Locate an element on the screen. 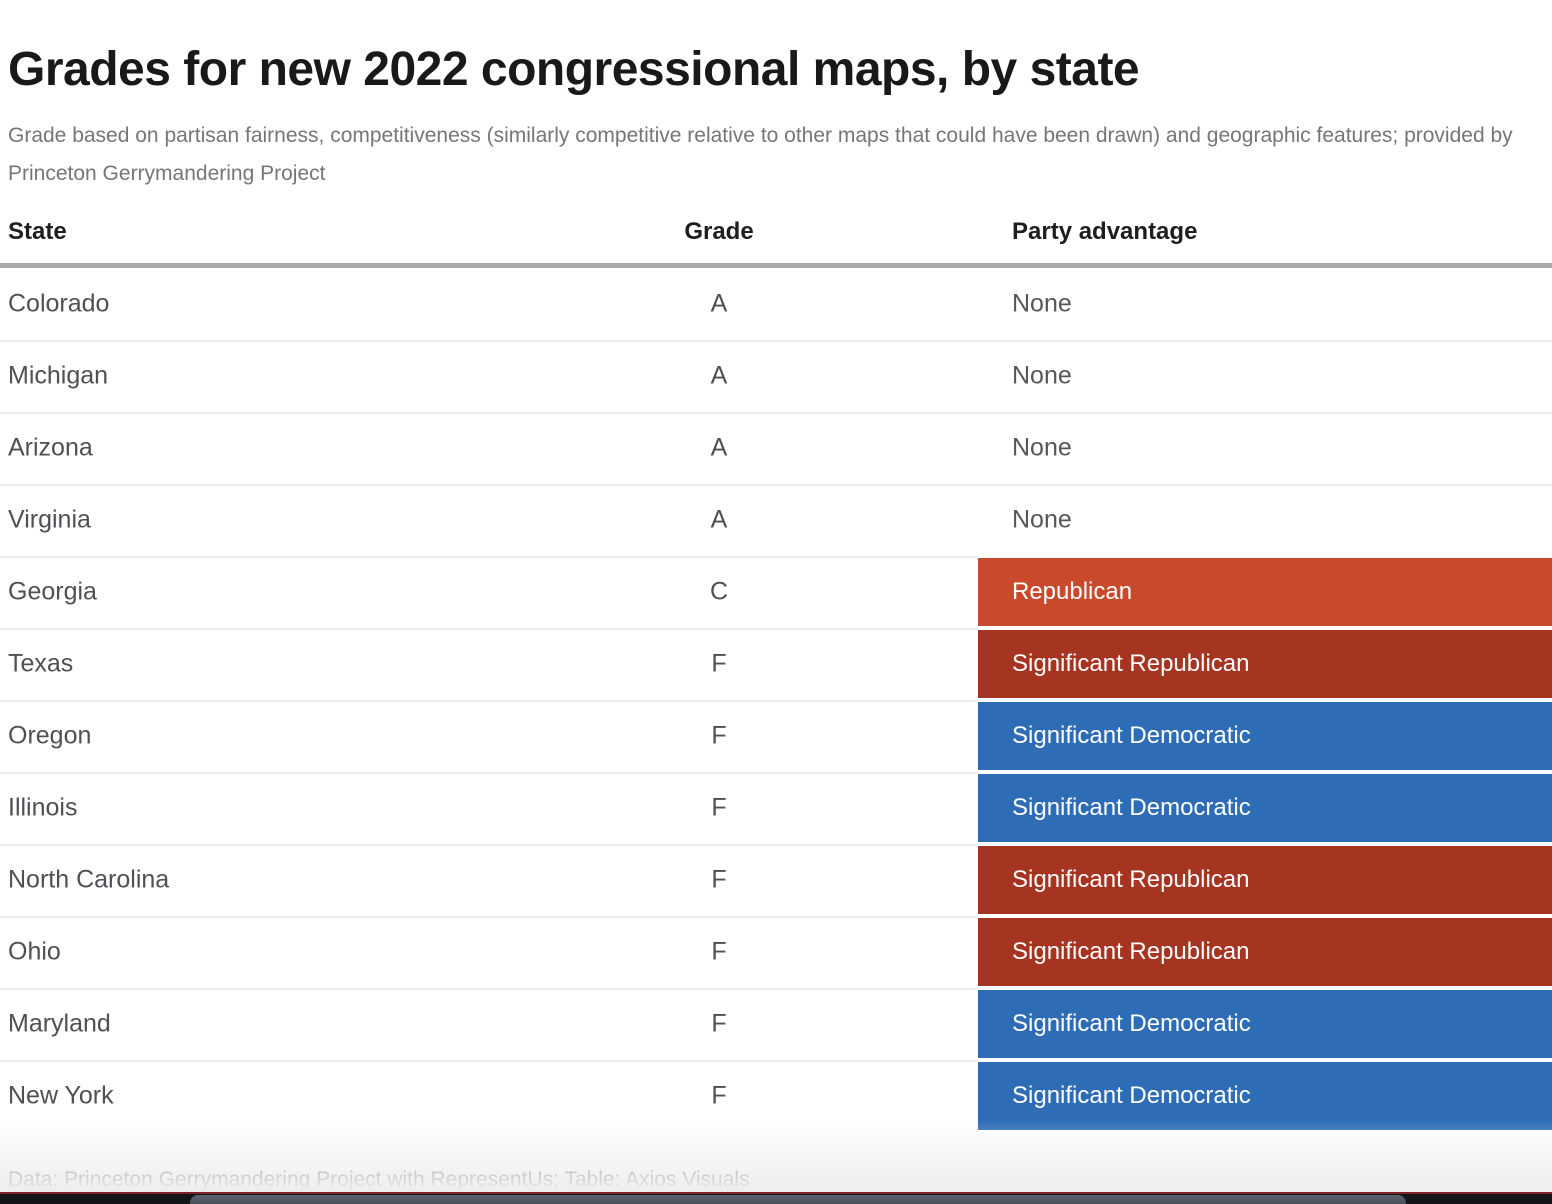 The width and height of the screenshot is (1552, 1204). state-cell: Illinois is located at coordinates (43, 807).